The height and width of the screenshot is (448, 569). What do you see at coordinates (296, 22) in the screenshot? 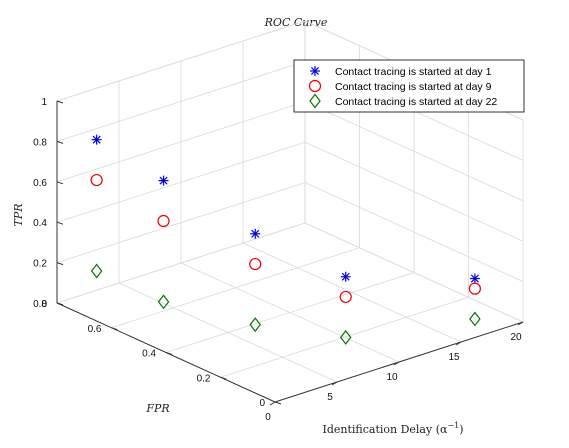
I see `chart-title: ROC Curve` at bounding box center [296, 22].